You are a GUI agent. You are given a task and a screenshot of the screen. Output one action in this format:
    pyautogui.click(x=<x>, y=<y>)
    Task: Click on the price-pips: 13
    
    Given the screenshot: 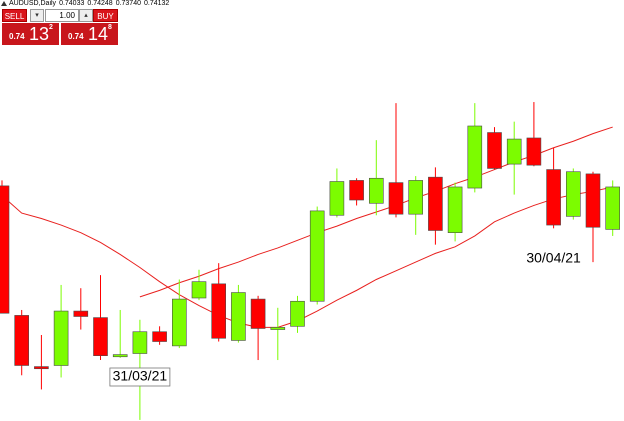 What is the action you would take?
    pyautogui.click(x=39, y=34)
    